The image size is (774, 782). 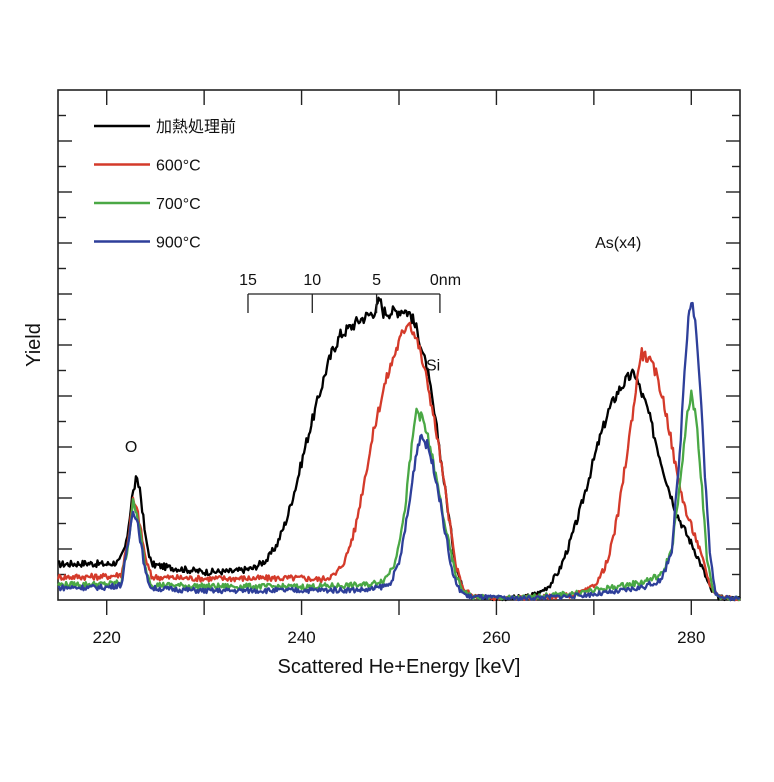 What do you see at coordinates (399, 667) in the screenshot?
I see `x-axis-title: Scattered He+Energy [keV]` at bounding box center [399, 667].